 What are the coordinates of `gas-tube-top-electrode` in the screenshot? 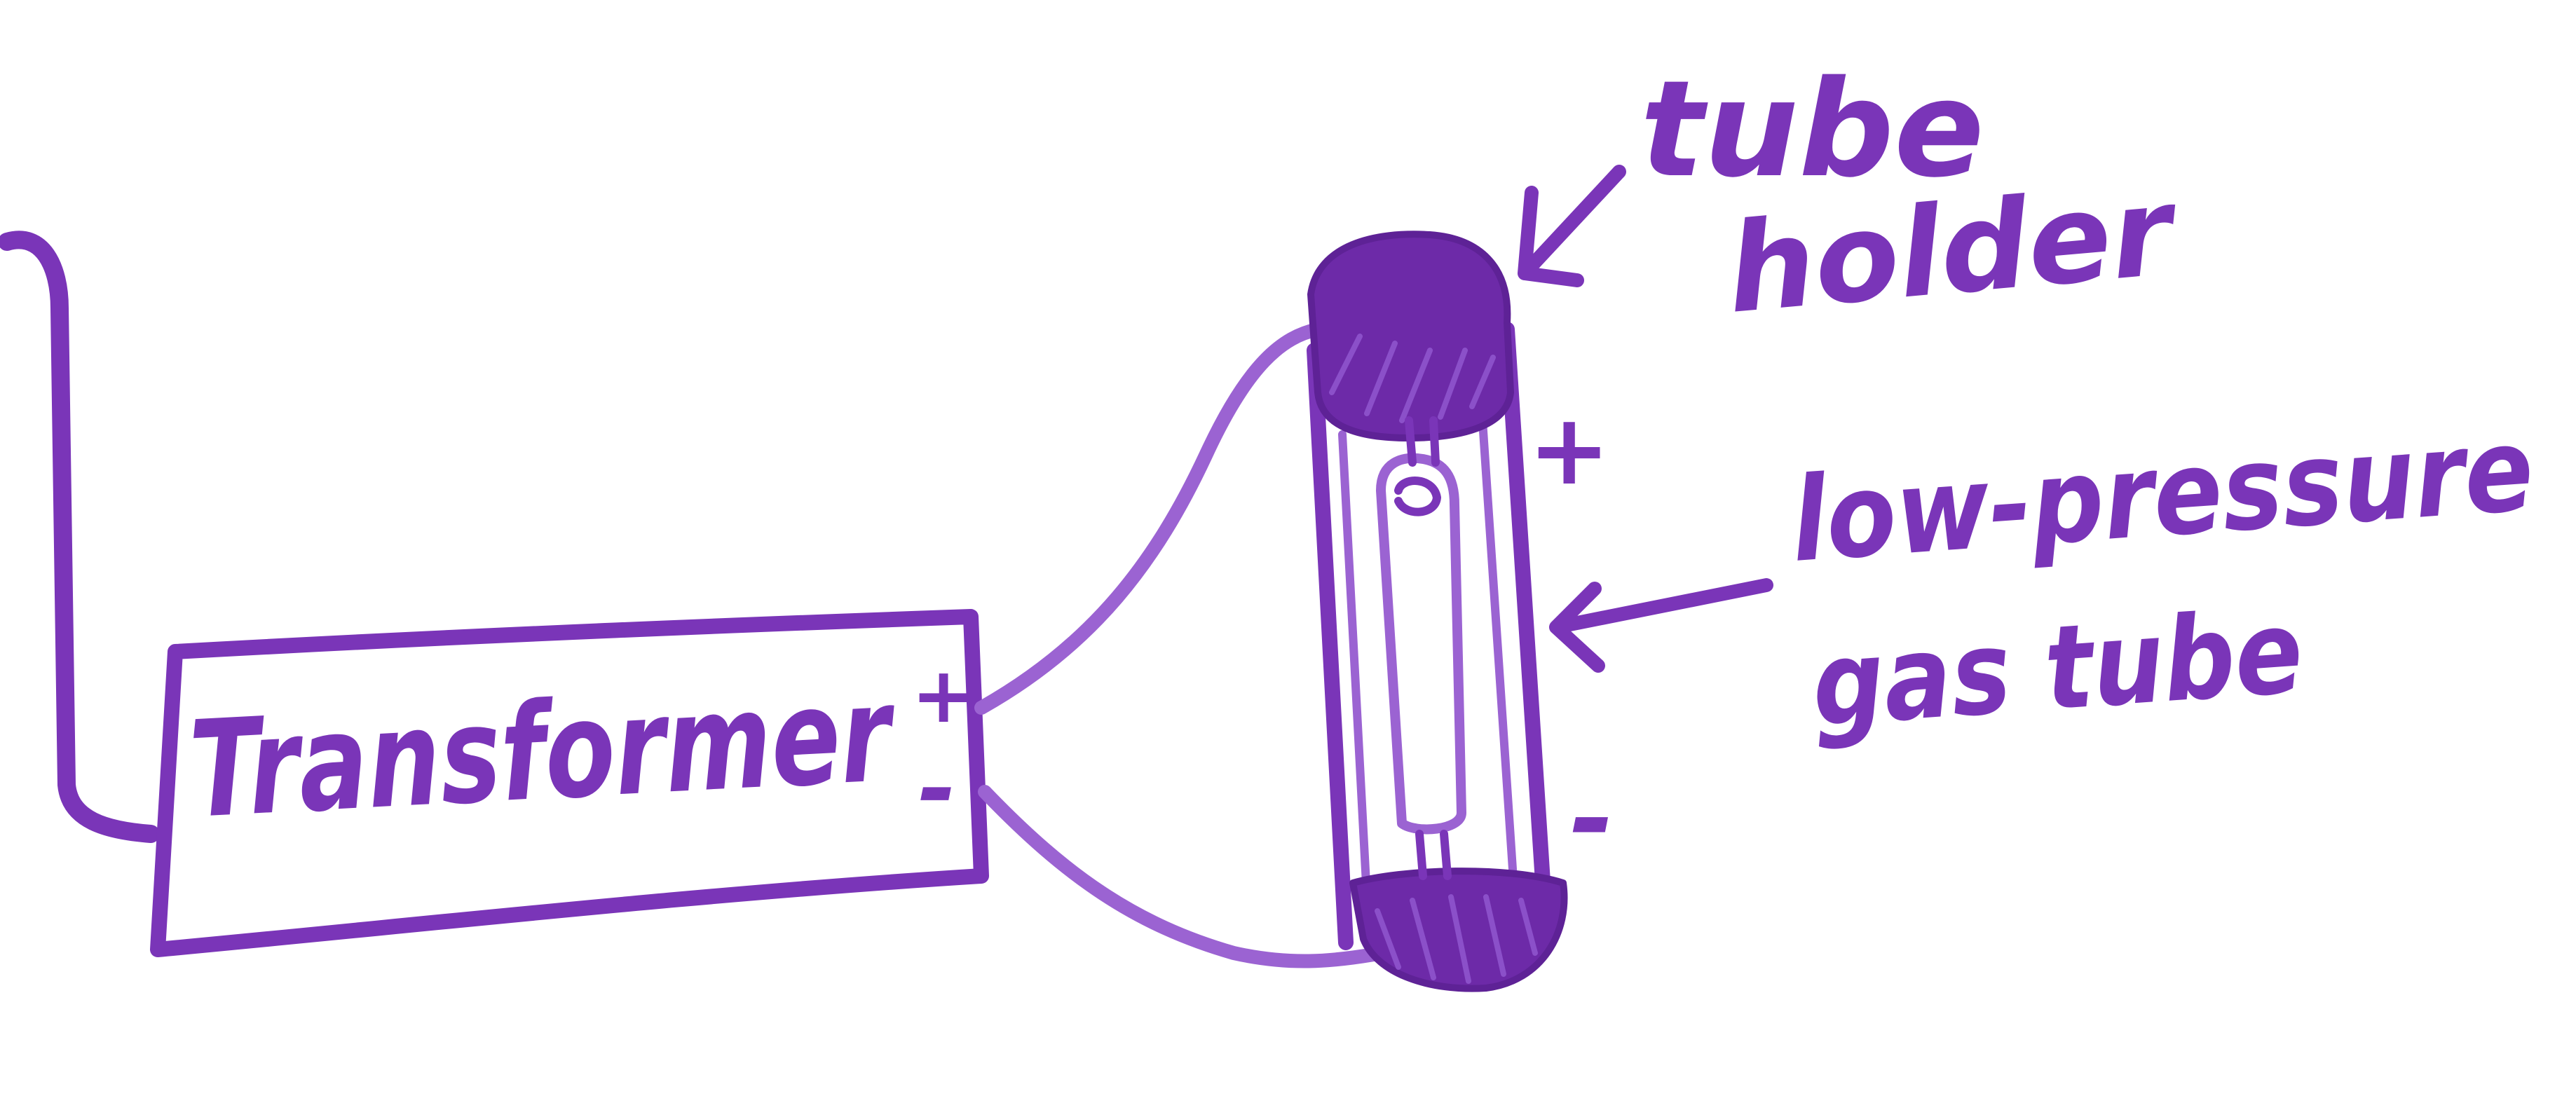 It's located at (1417, 466).